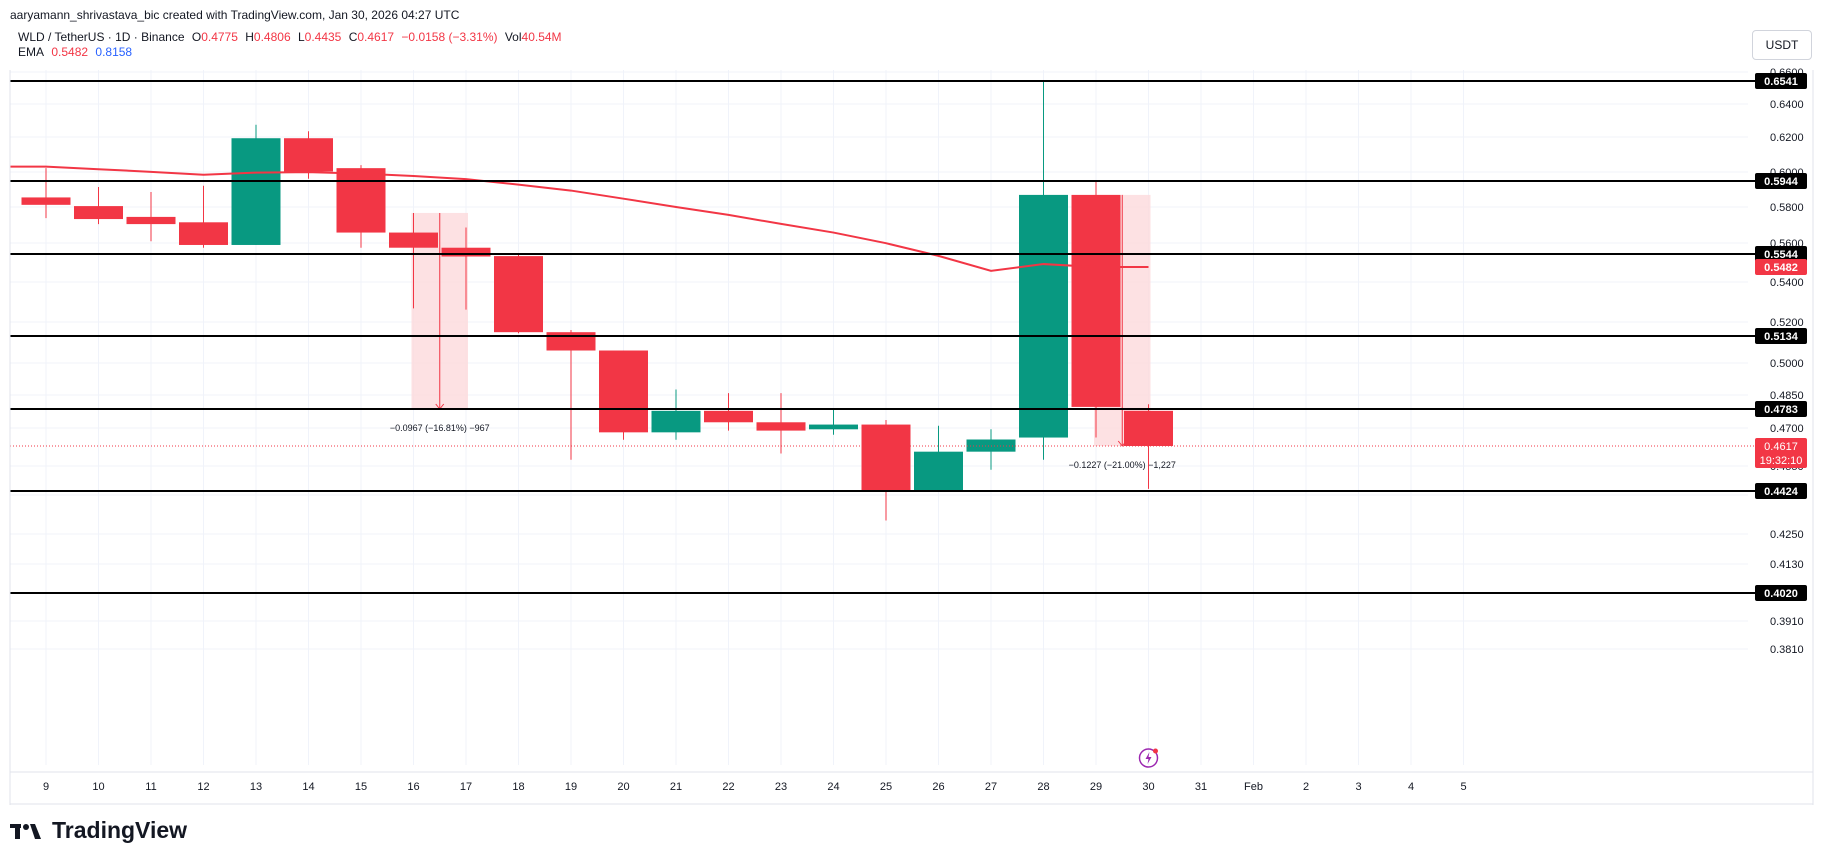  What do you see at coordinates (1463, 787) in the screenshot?
I see `x-tick-label: 5` at bounding box center [1463, 787].